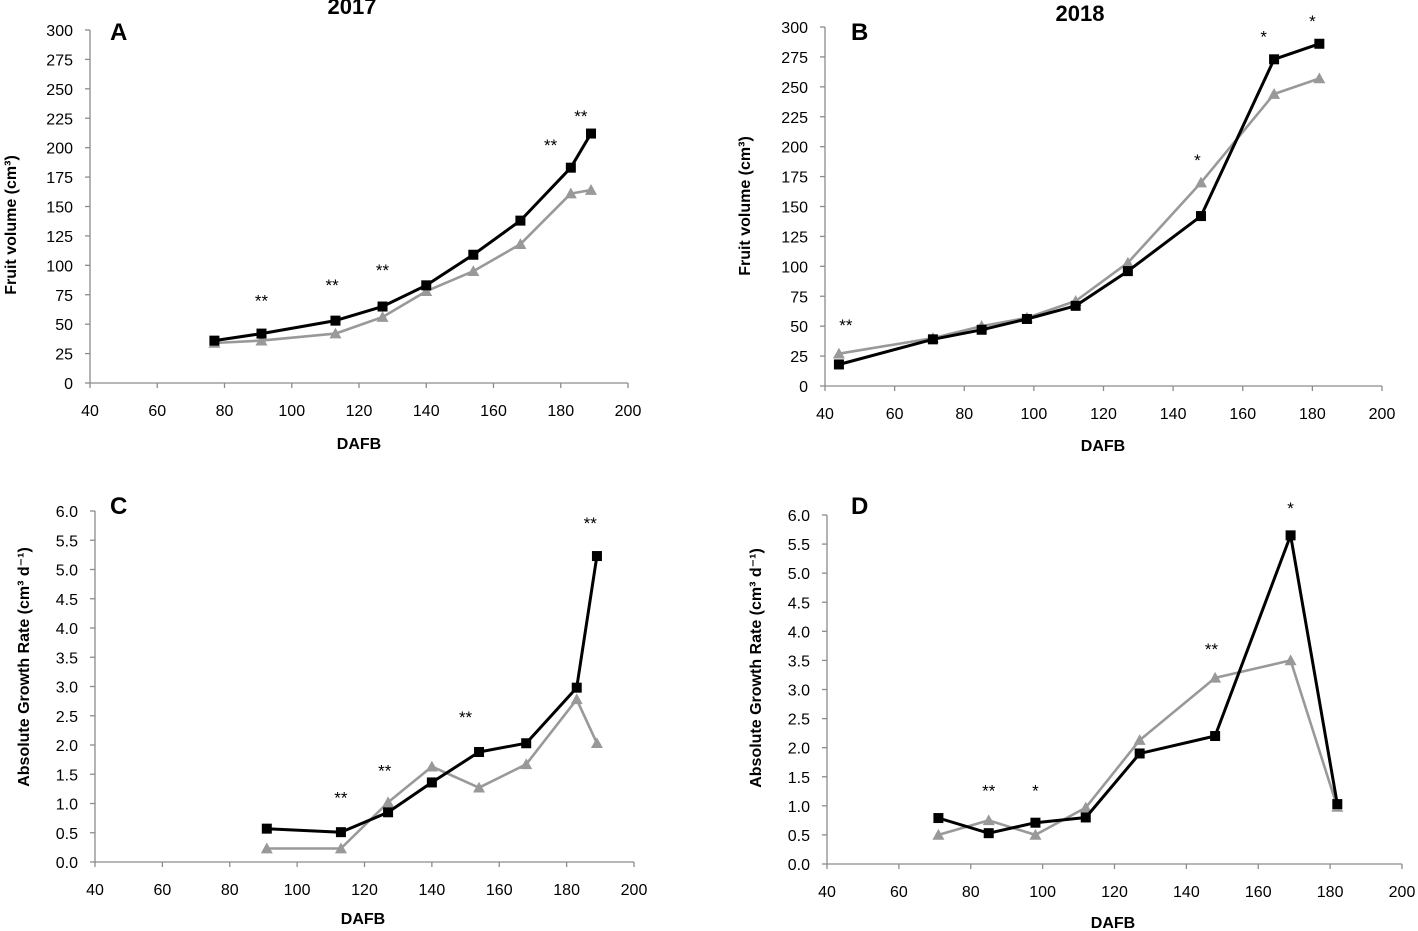 This screenshot has width=1418, height=931. Describe the element at coordinates (432, 694) in the screenshot. I see `panel-c-series-black-line` at that location.